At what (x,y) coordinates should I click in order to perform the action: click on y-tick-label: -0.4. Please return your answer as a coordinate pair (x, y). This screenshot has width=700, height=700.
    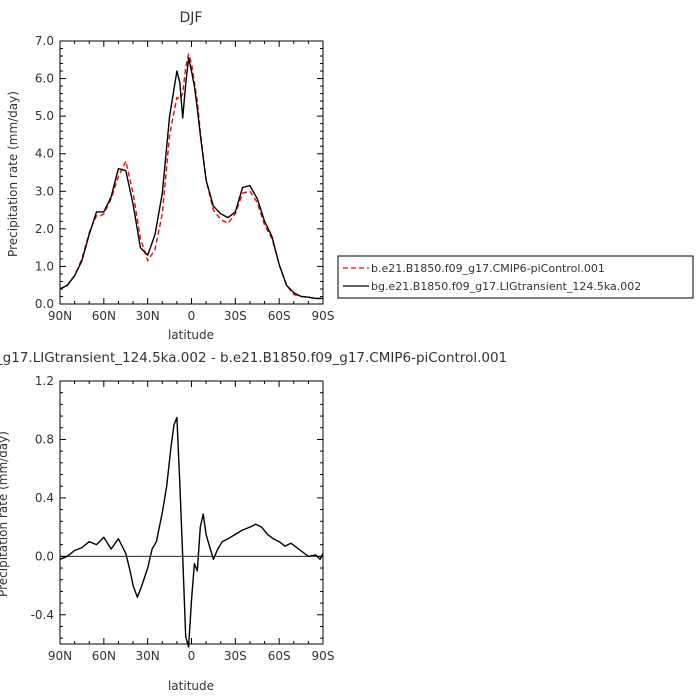
    Looking at the image, I should click on (42, 615).